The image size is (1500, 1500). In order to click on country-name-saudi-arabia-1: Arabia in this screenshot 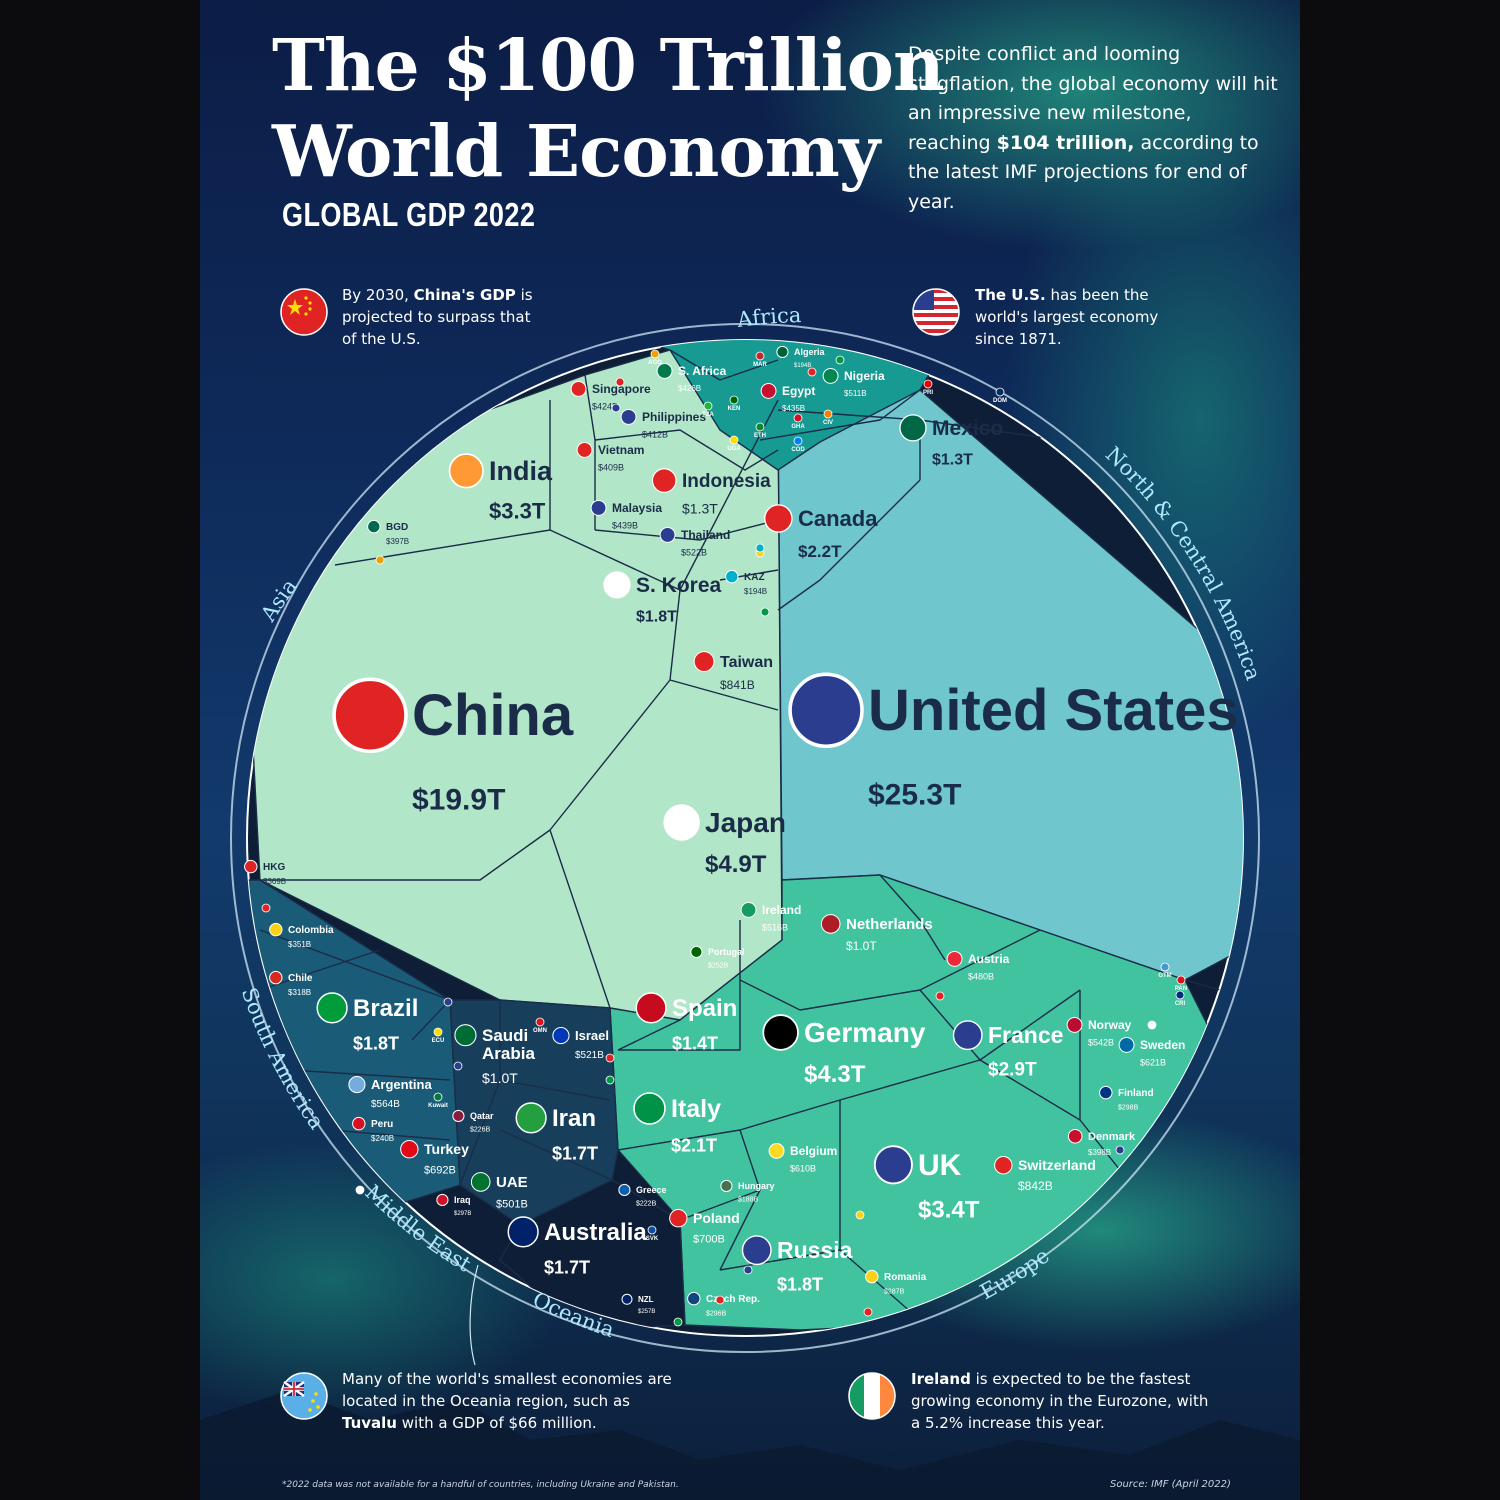, I will do `click(508, 1053)`.